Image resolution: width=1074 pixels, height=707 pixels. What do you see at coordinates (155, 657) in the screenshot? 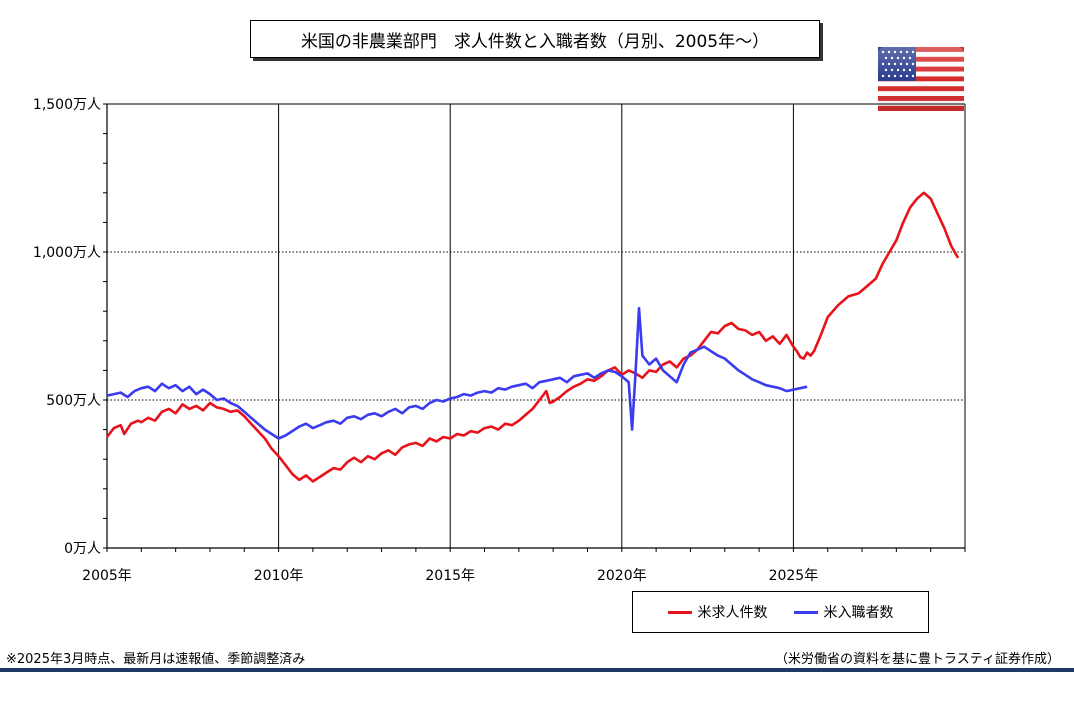
I see `footnote: ※2025年3月時点、最新月は速報値、季節調整済み` at bounding box center [155, 657].